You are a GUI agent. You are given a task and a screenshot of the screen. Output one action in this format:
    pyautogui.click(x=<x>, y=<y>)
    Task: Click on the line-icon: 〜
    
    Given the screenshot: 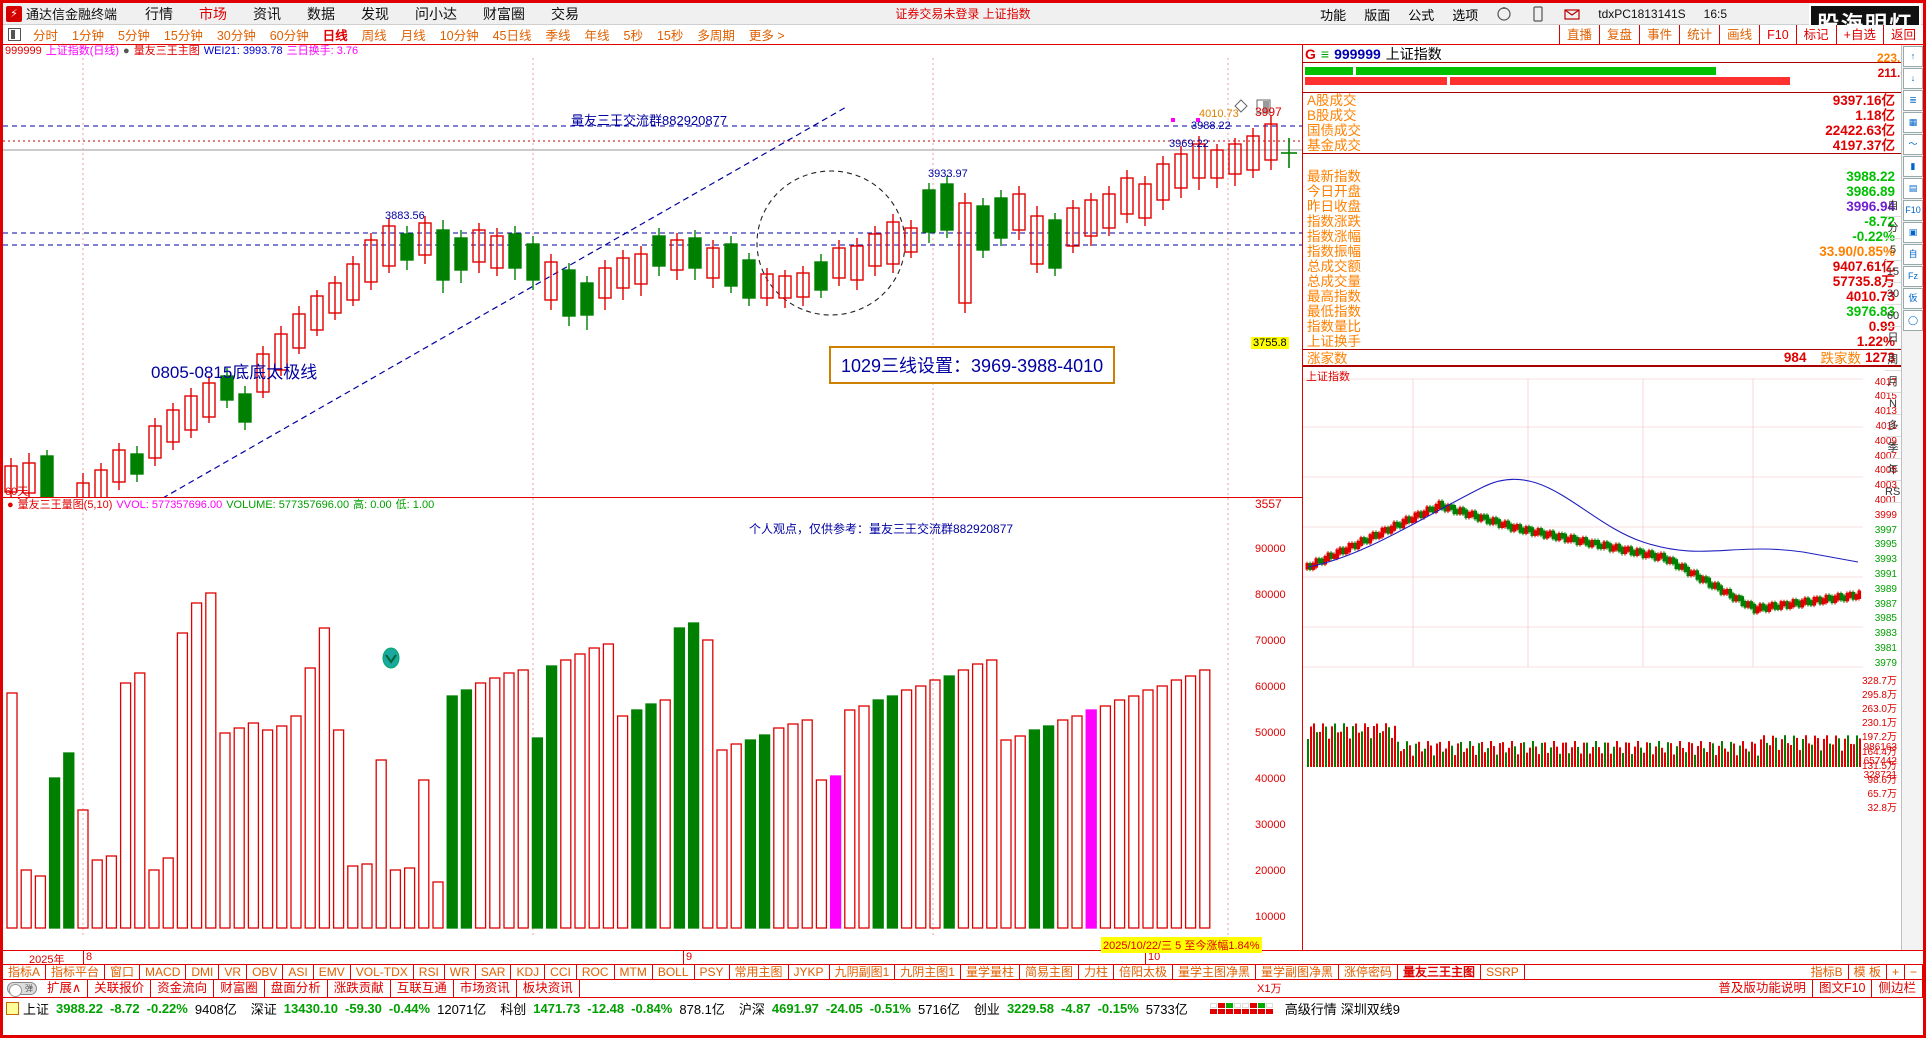 What is the action you would take?
    pyautogui.click(x=1913, y=144)
    